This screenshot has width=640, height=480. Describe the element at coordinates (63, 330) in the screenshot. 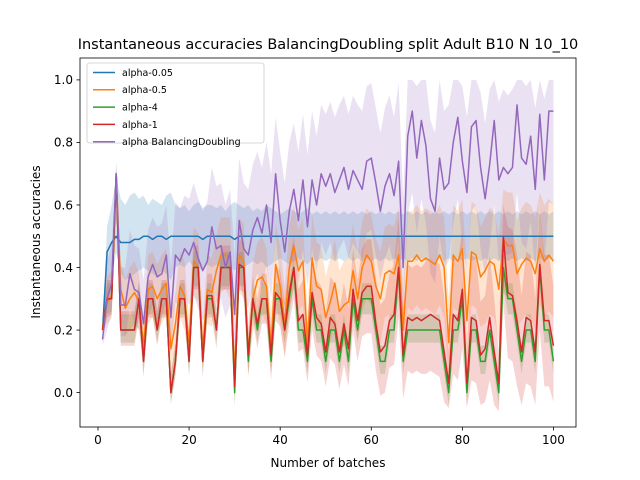

I see `y-tick-label: 0.2` at that location.